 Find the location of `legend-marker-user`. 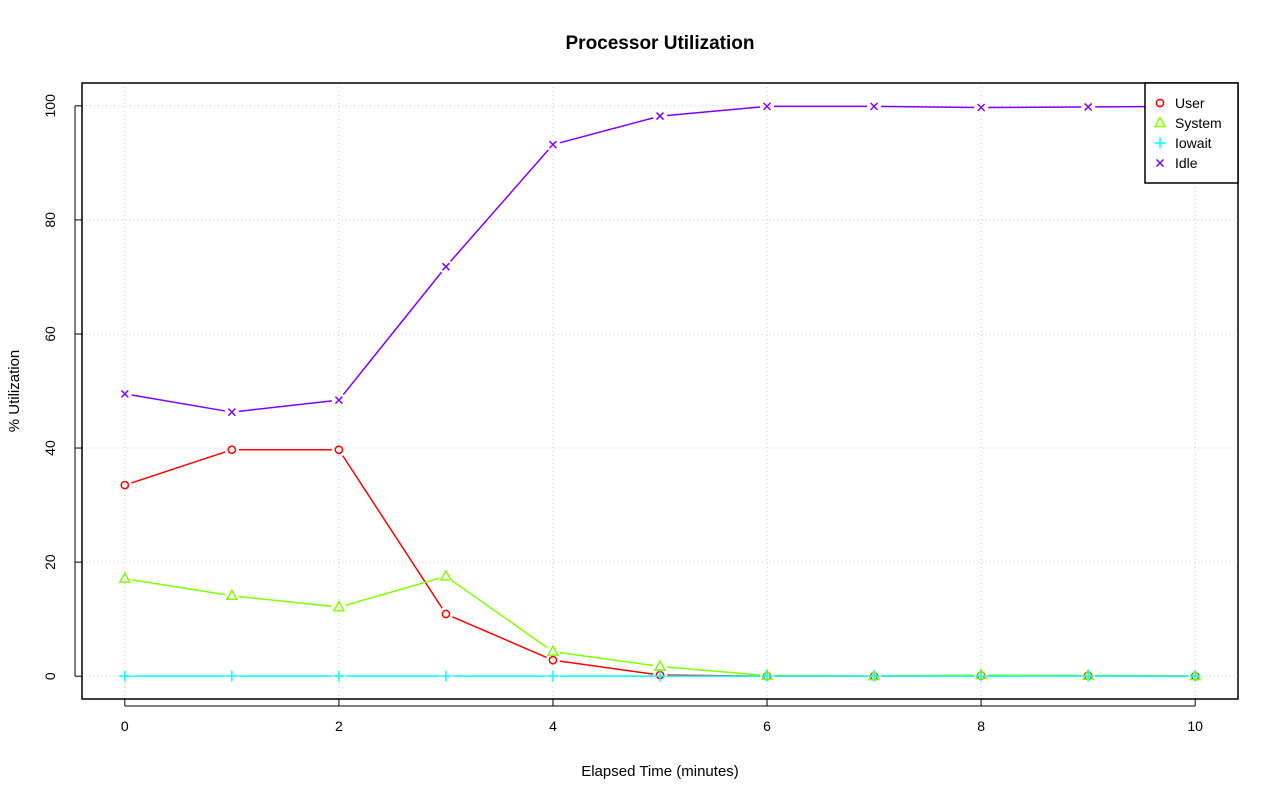

legend-marker-user is located at coordinates (1160, 103).